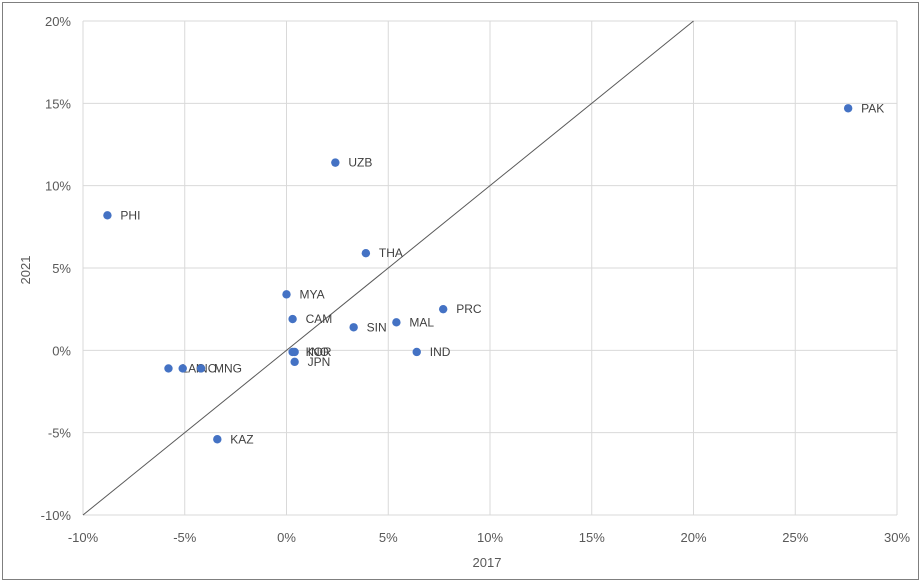  Describe the element at coordinates (421, 322) in the screenshot. I see `data-point-label: MAL` at that location.